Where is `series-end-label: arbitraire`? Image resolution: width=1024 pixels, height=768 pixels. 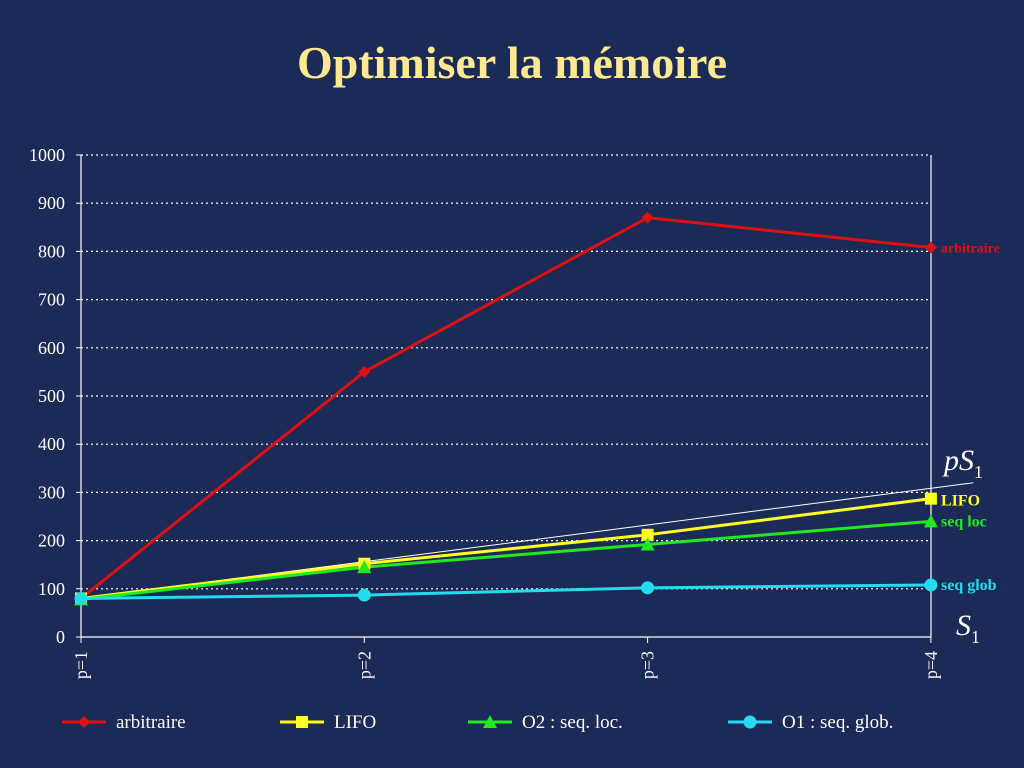
series-end-label: arbitraire is located at coordinates (970, 249).